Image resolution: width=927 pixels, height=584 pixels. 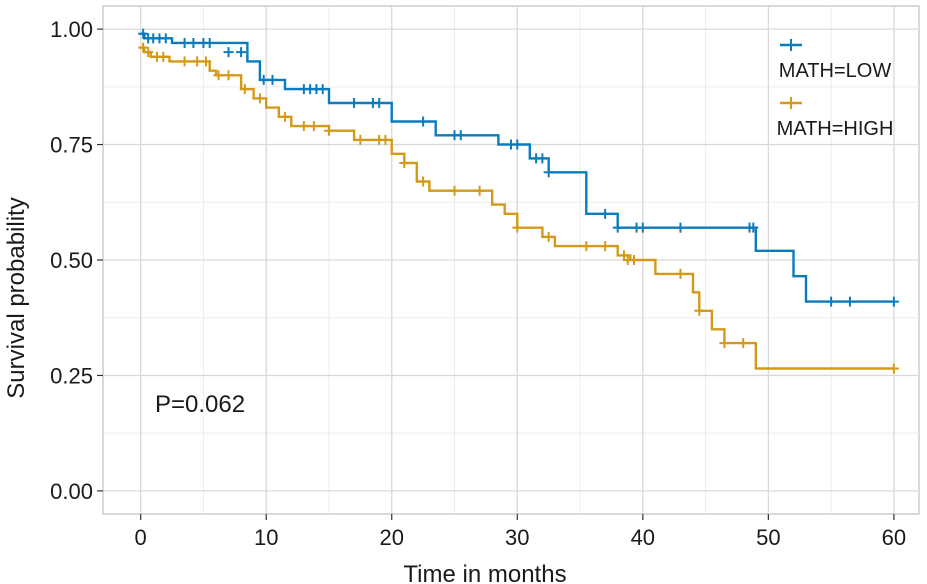 What do you see at coordinates (894, 537) in the screenshot?
I see `x-tick-label: 60` at bounding box center [894, 537].